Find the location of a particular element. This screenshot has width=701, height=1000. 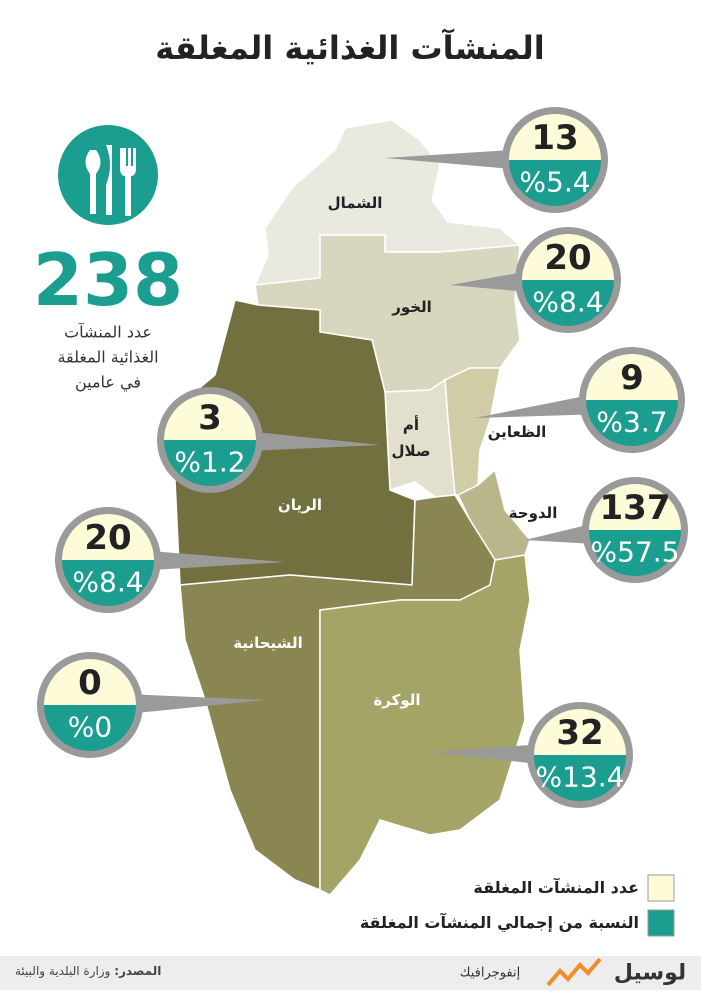

region-label: الظعاين is located at coordinates (517, 432).